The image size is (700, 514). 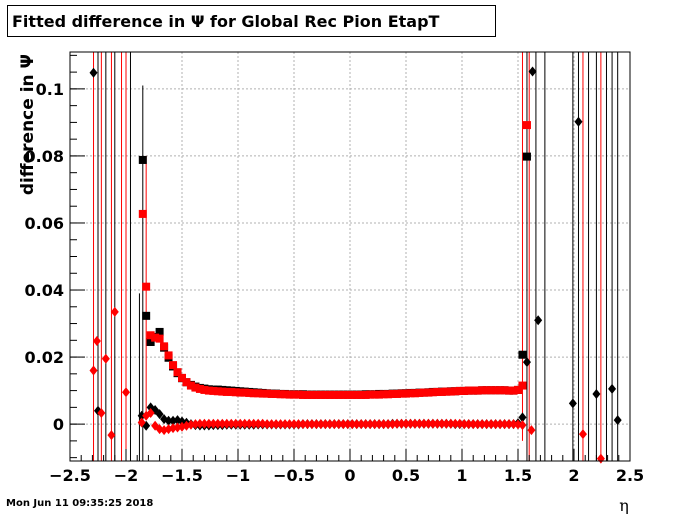 I want to click on x-axis-label: η, so click(x=624, y=505).